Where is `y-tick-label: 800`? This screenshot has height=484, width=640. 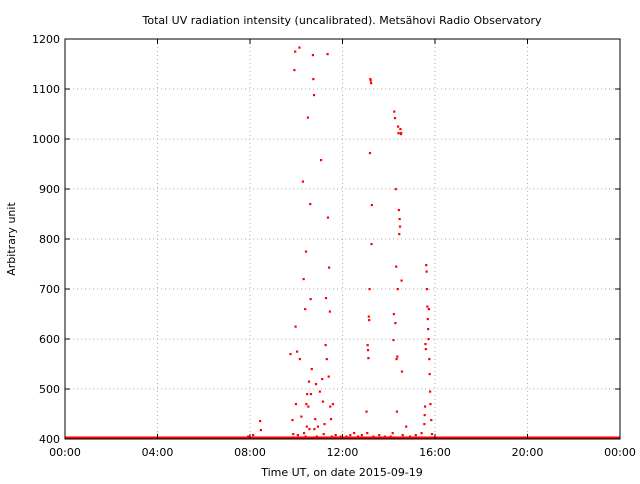 y-tick-label: 800 is located at coordinates (49, 239).